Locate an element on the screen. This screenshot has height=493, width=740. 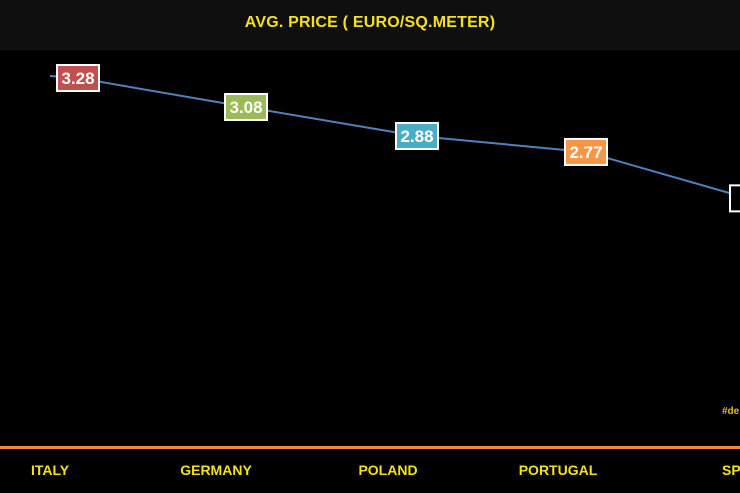
data-label-portugal: 2.77 is located at coordinates (586, 151).